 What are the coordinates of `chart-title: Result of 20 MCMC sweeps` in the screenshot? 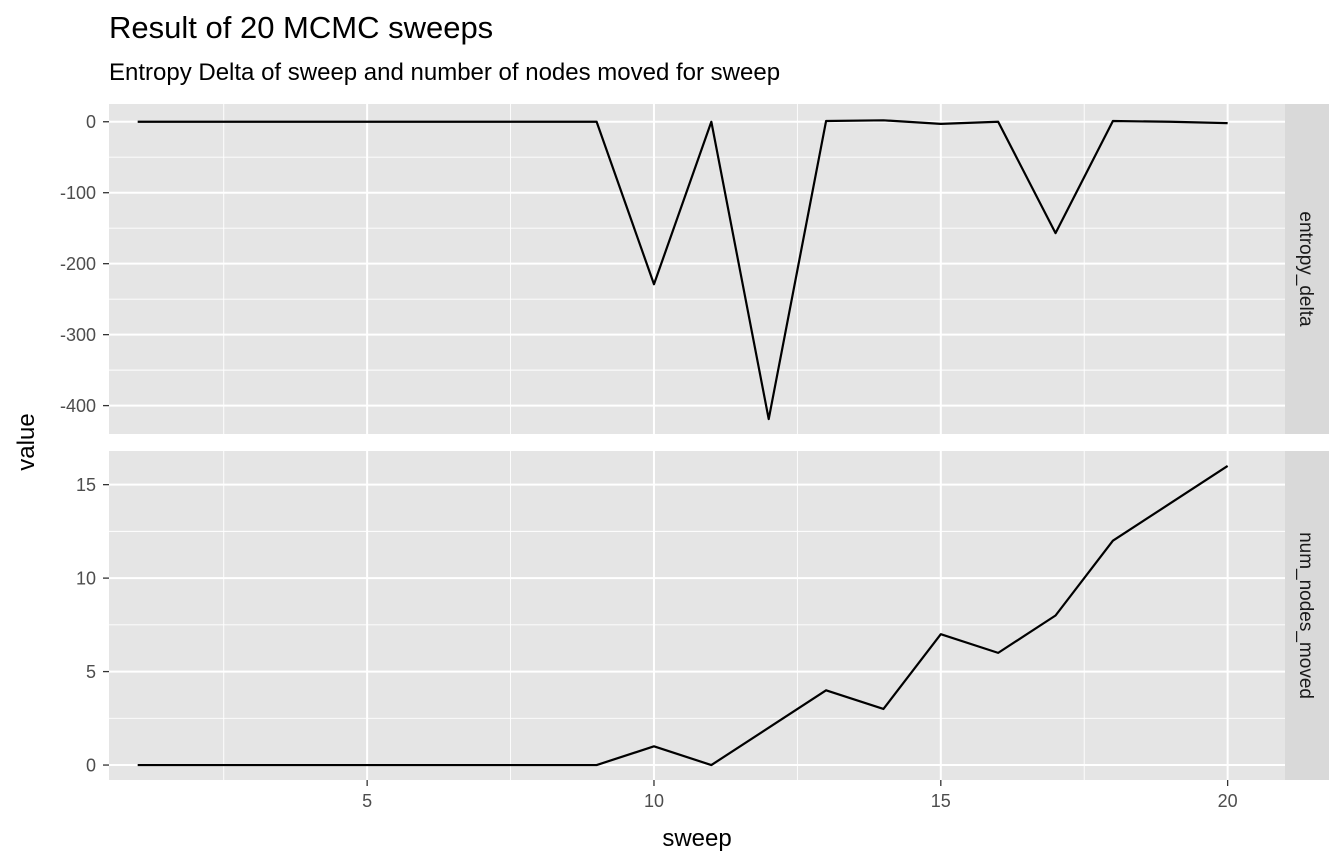 It's located at (301, 27).